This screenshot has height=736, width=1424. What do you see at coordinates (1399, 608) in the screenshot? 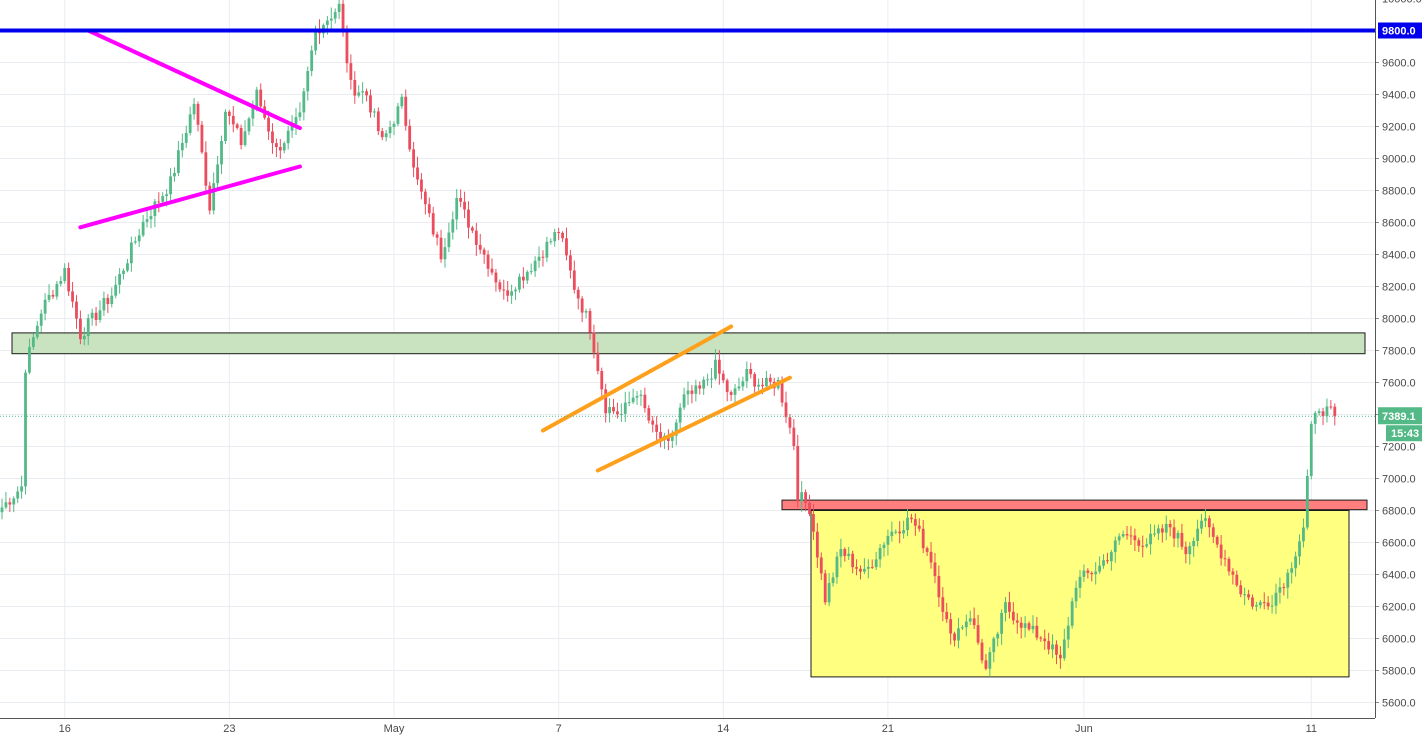
I see `y-tick-label: 6200.0` at bounding box center [1399, 608].